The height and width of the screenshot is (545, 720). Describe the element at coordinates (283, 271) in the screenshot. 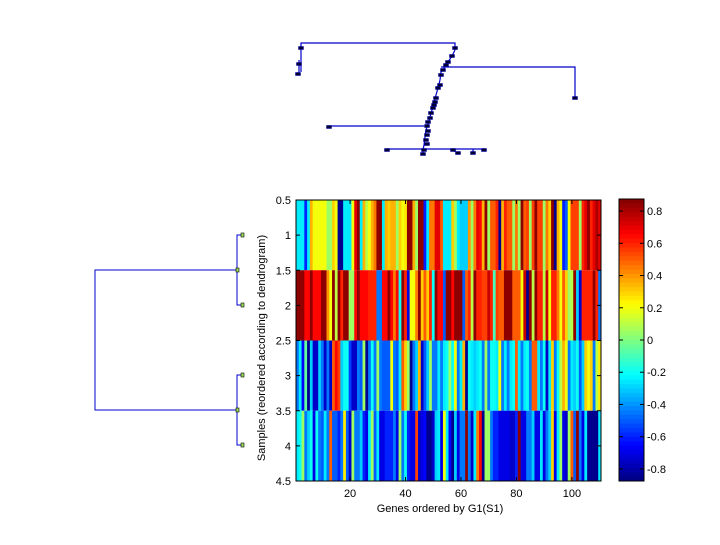

I see `y-tick-label: 1.5` at that location.